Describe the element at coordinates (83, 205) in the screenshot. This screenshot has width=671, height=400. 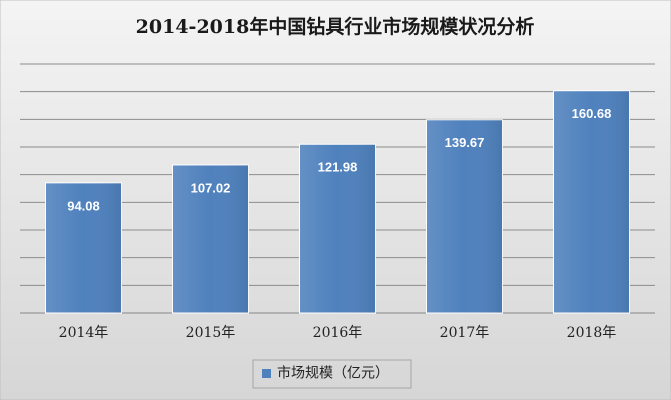
I see `data-label: 94.08` at that location.